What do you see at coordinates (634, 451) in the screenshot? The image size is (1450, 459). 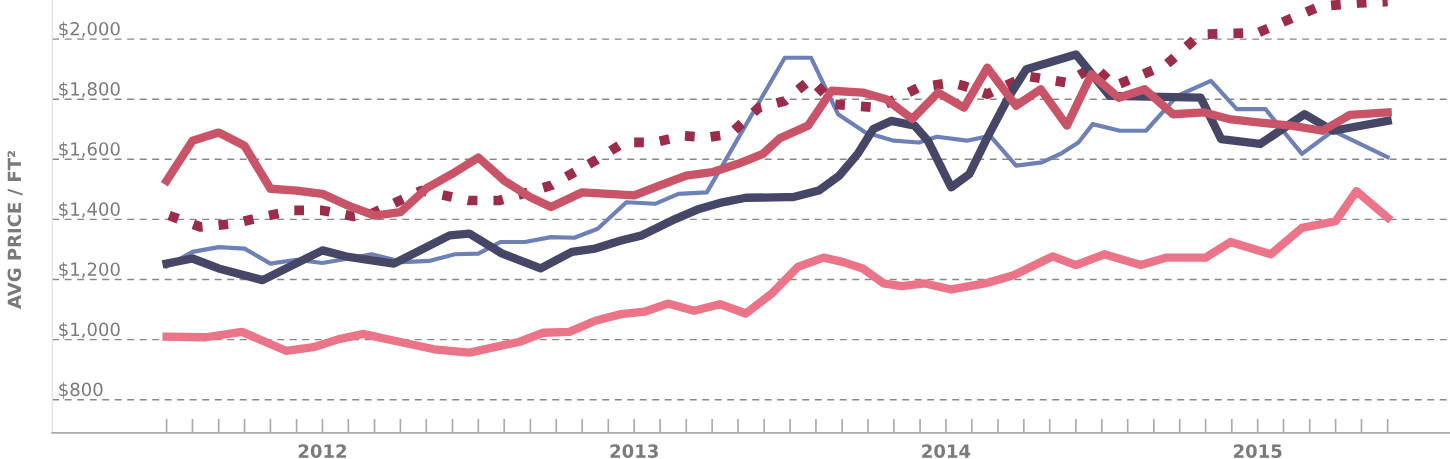 I see `x-tick-label: 2013` at bounding box center [634, 451].